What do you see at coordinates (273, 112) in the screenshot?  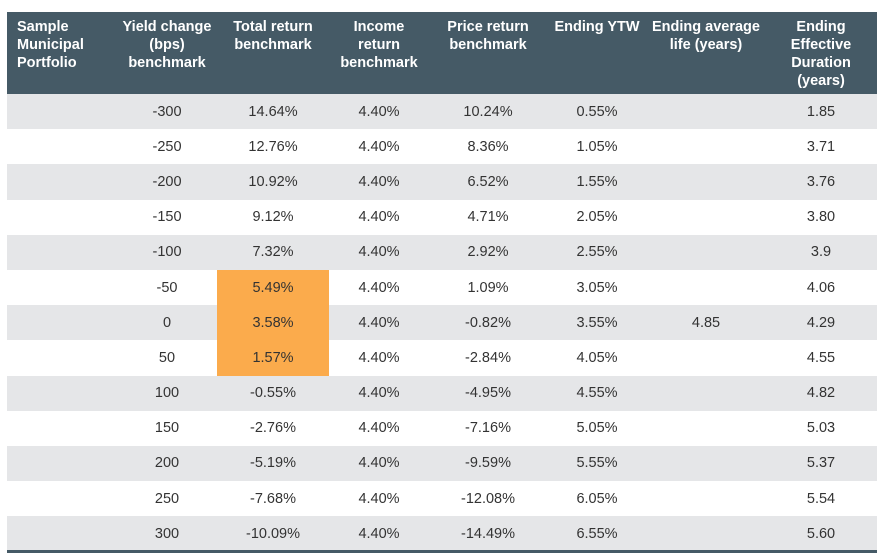 I see `table-cell: 14.64%` at bounding box center [273, 112].